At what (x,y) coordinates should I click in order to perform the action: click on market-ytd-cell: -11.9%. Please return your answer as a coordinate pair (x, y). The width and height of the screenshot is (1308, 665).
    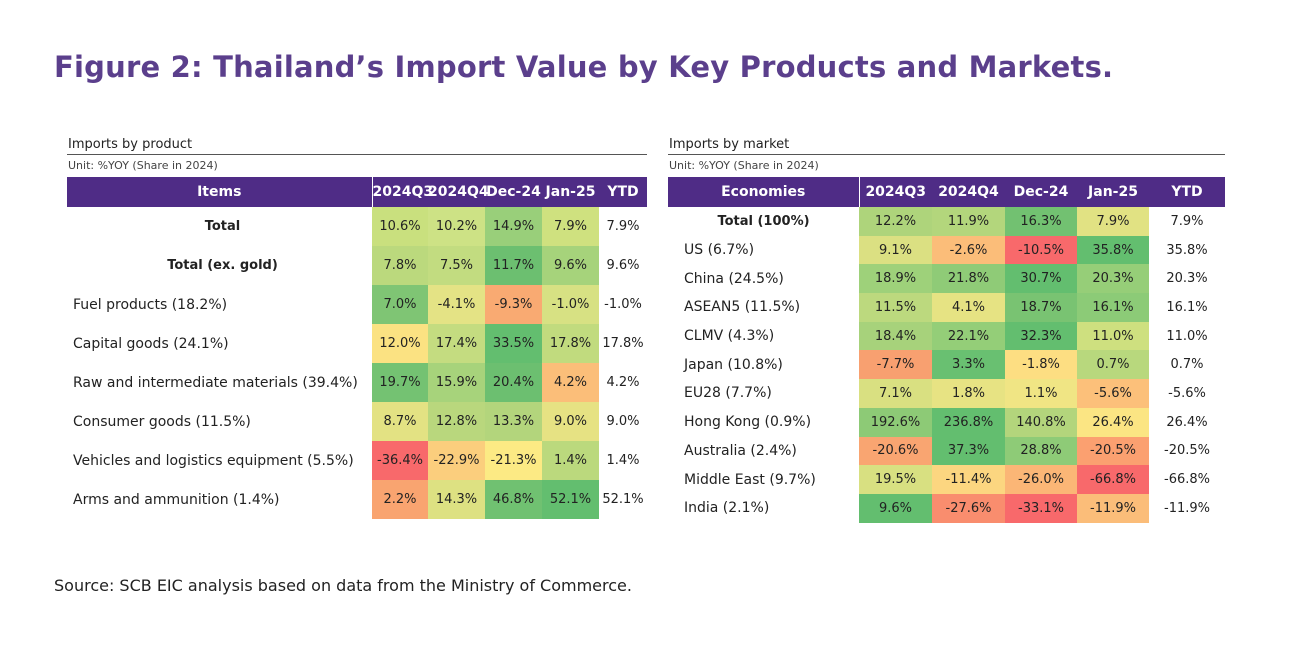
    Looking at the image, I should click on (1187, 508).